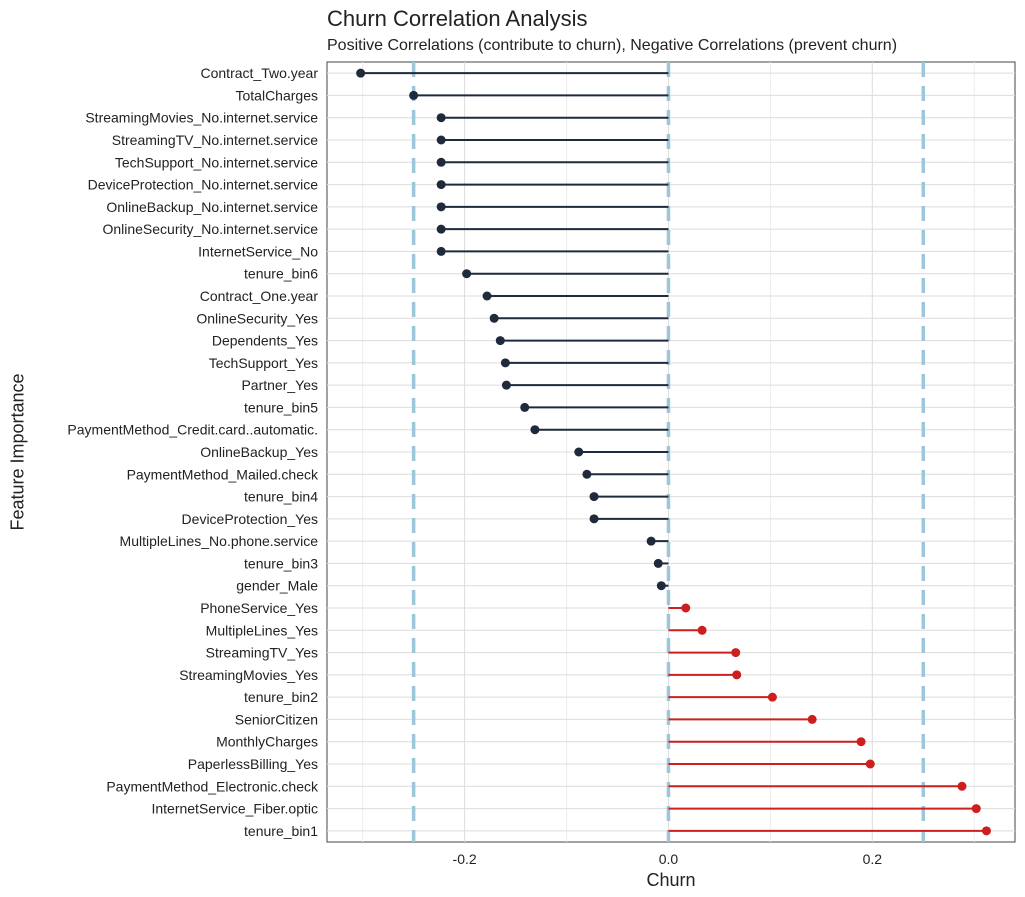 This screenshot has height=897, width=1025. What do you see at coordinates (219, 541) in the screenshot?
I see `y-tick-label: MultipleLines_No.phone.service` at bounding box center [219, 541].